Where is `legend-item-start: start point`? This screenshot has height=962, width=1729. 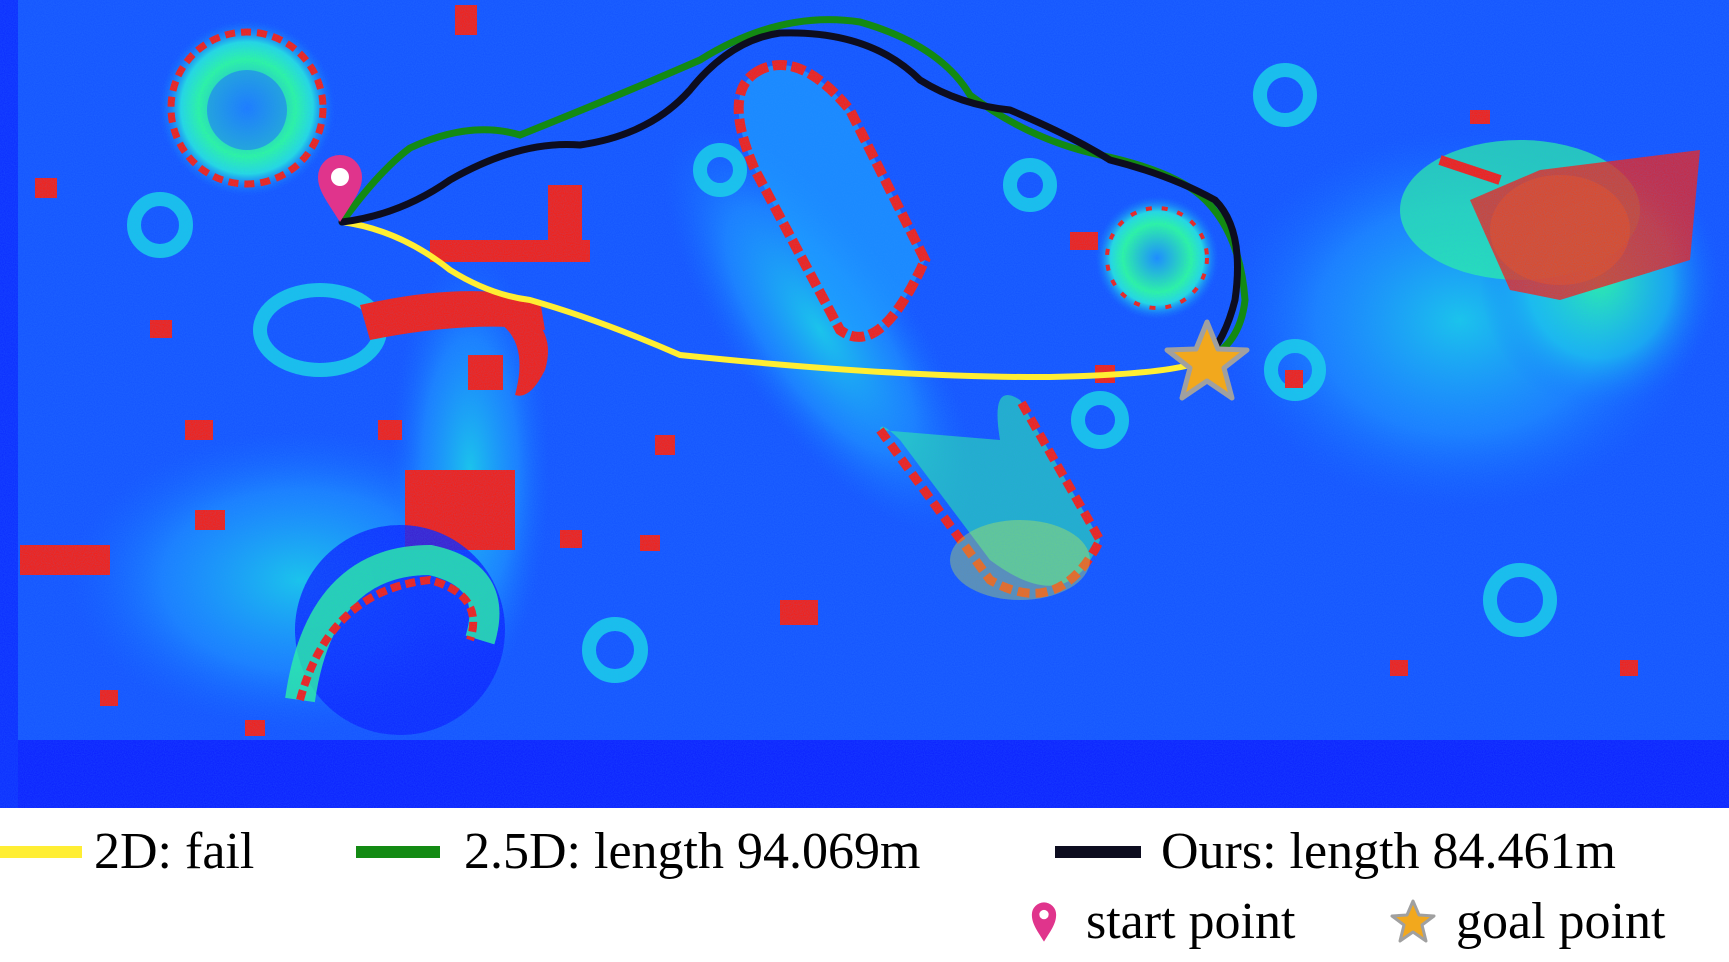
legend-item-start: start point is located at coordinates (1162, 922).